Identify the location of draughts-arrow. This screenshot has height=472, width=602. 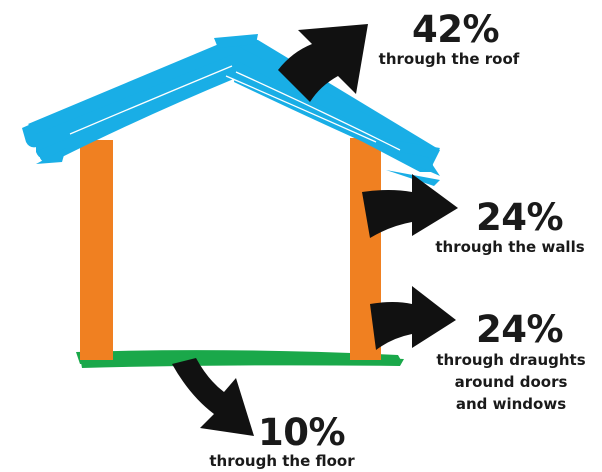
(413, 318).